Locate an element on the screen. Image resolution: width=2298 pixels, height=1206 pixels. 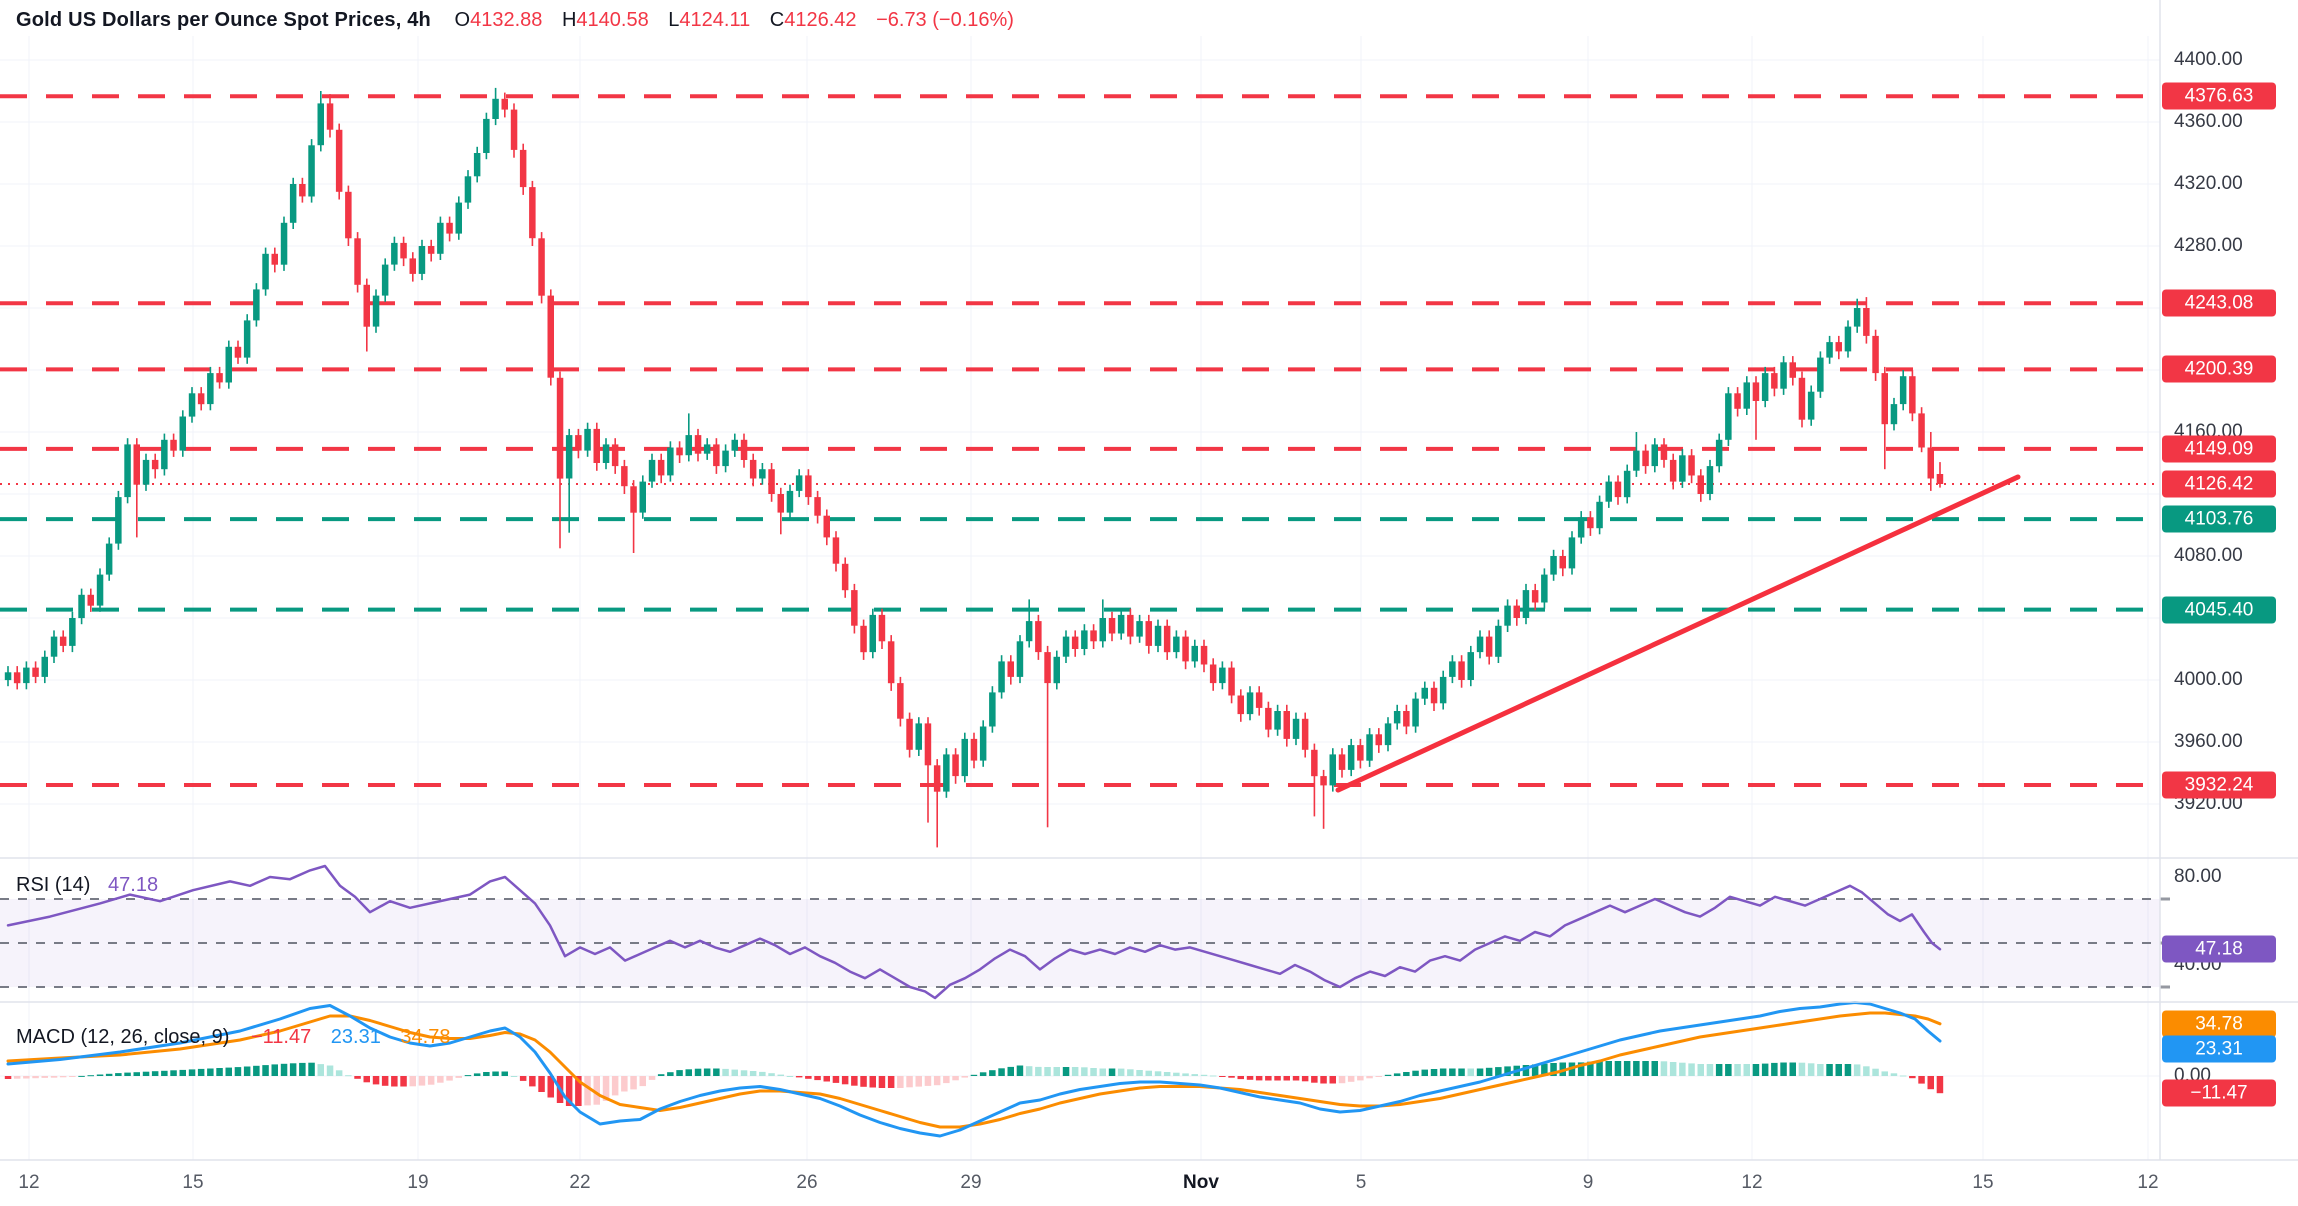
resistance-price-badge: 3932.24 is located at coordinates (2219, 785).